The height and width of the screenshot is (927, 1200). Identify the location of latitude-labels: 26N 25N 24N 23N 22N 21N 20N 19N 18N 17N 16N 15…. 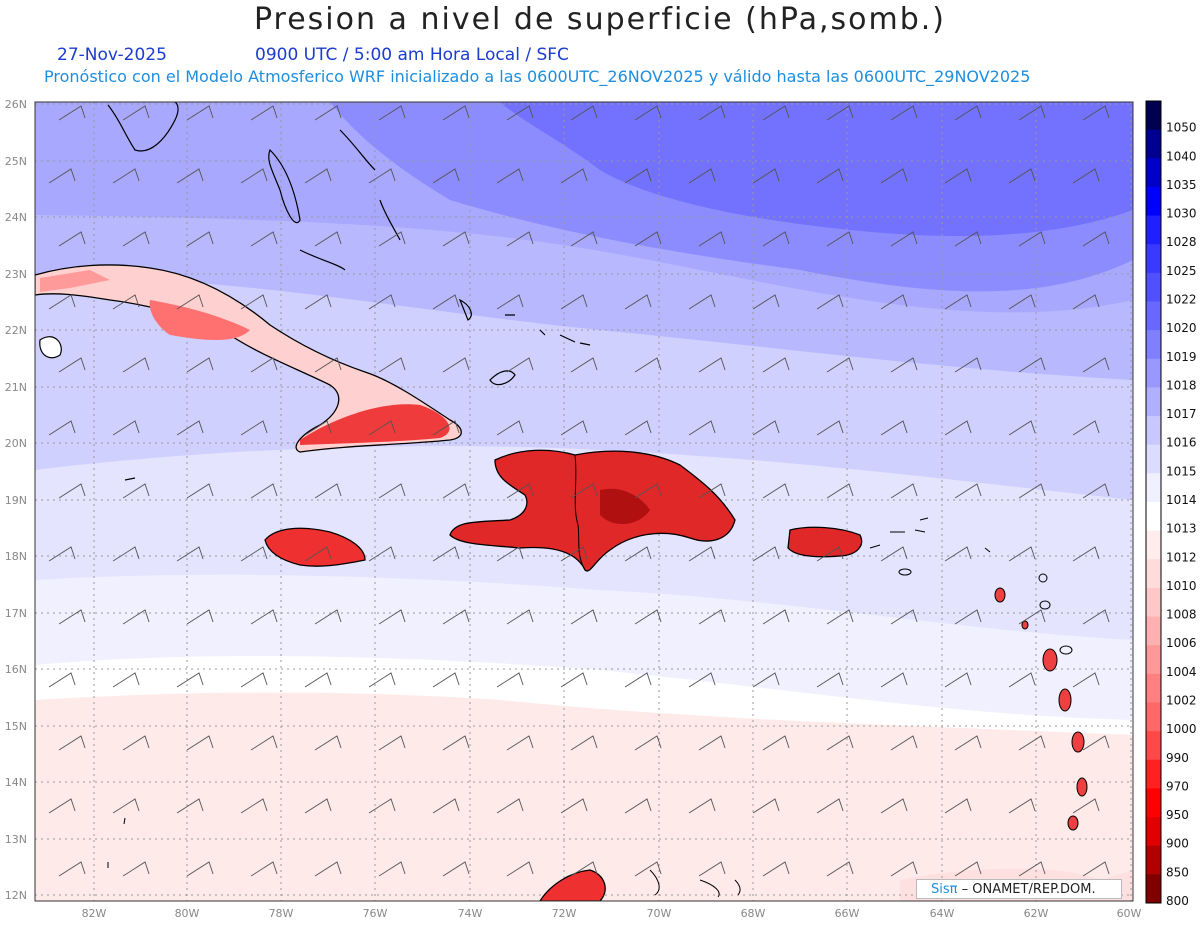
(16, 500).